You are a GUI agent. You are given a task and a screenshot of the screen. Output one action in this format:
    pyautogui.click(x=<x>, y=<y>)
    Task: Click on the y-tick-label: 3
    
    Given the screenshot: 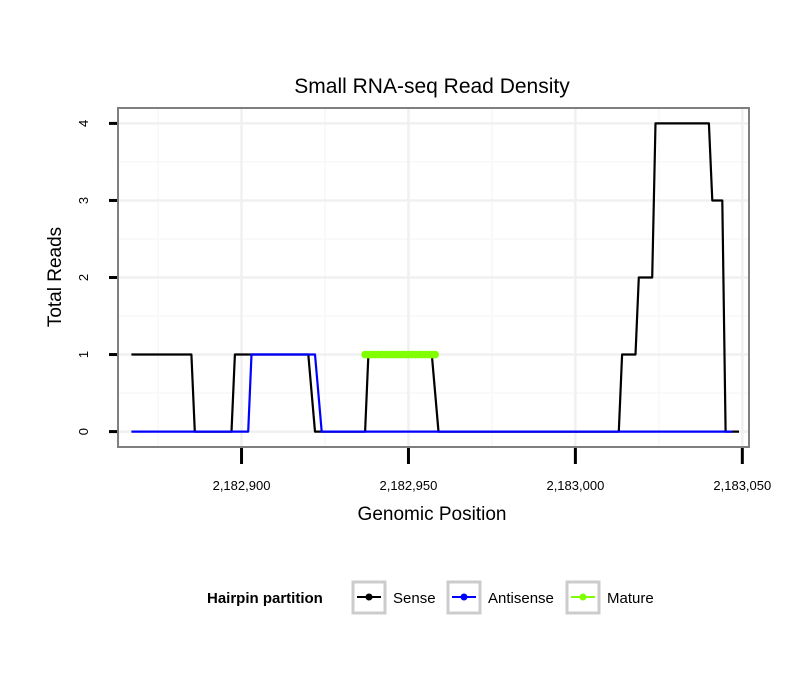 What is the action you would take?
    pyautogui.click(x=83, y=200)
    